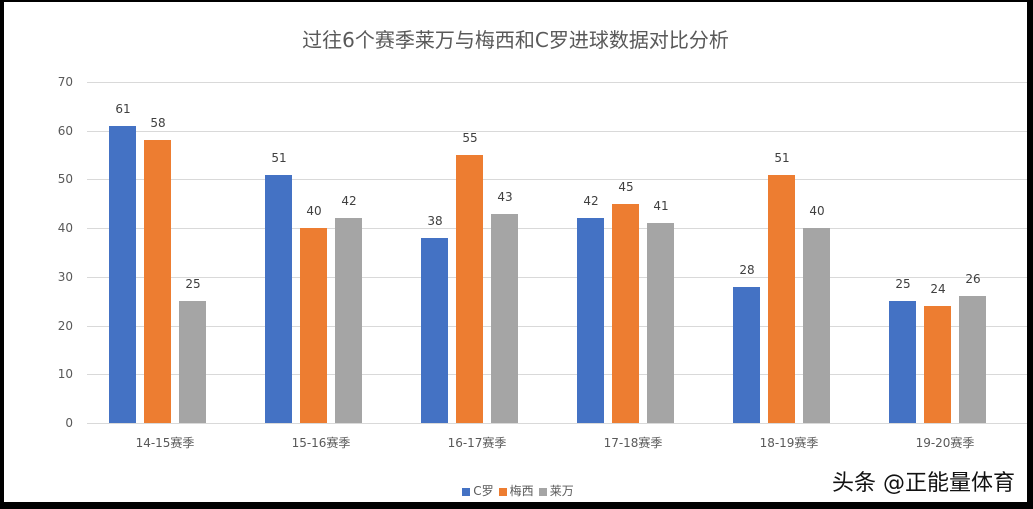  Describe the element at coordinates (435, 220) in the screenshot. I see `data-label: 38` at that location.